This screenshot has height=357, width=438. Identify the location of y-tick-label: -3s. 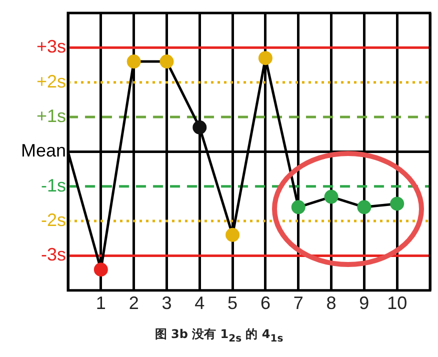
(53, 254).